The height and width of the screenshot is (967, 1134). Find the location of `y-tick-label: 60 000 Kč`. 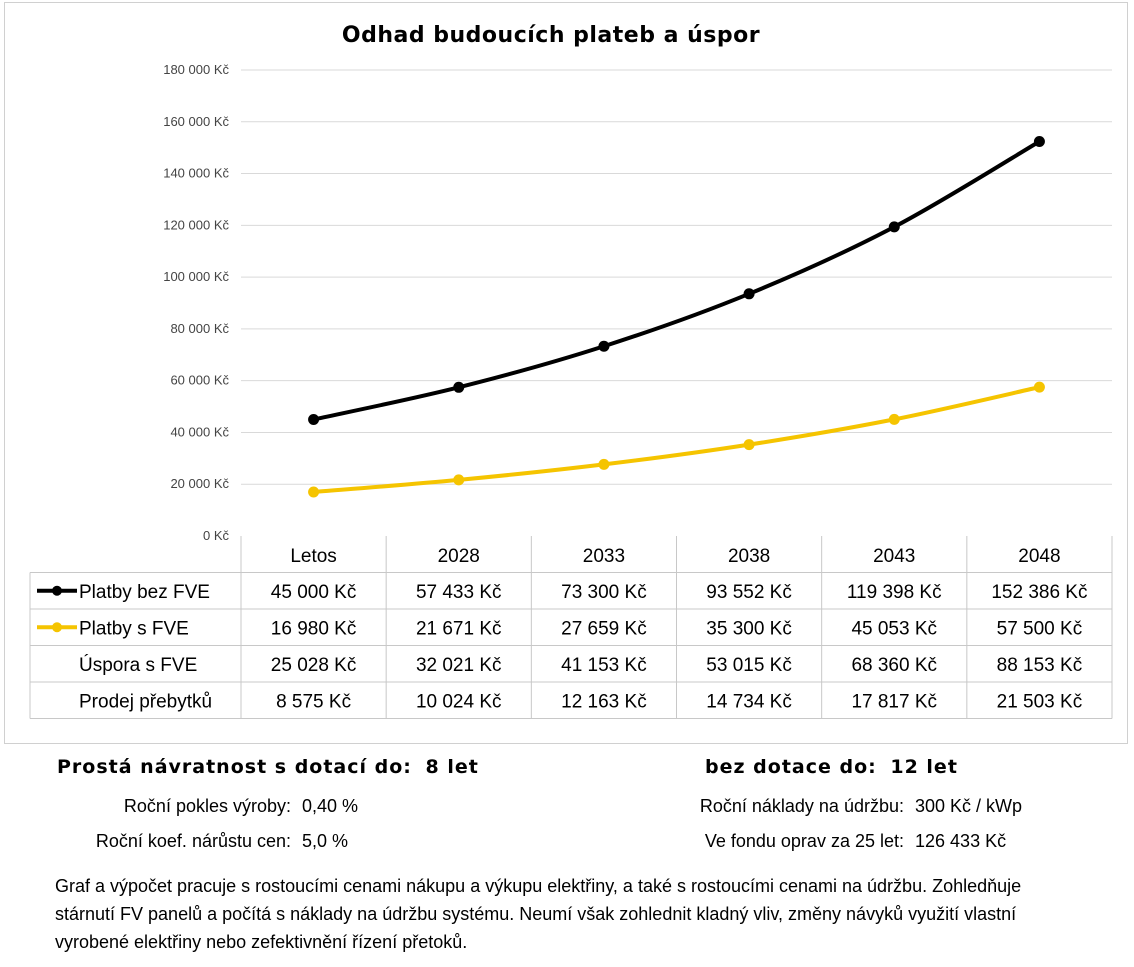

y-tick-label: 60 000 Kč is located at coordinates (199, 380).